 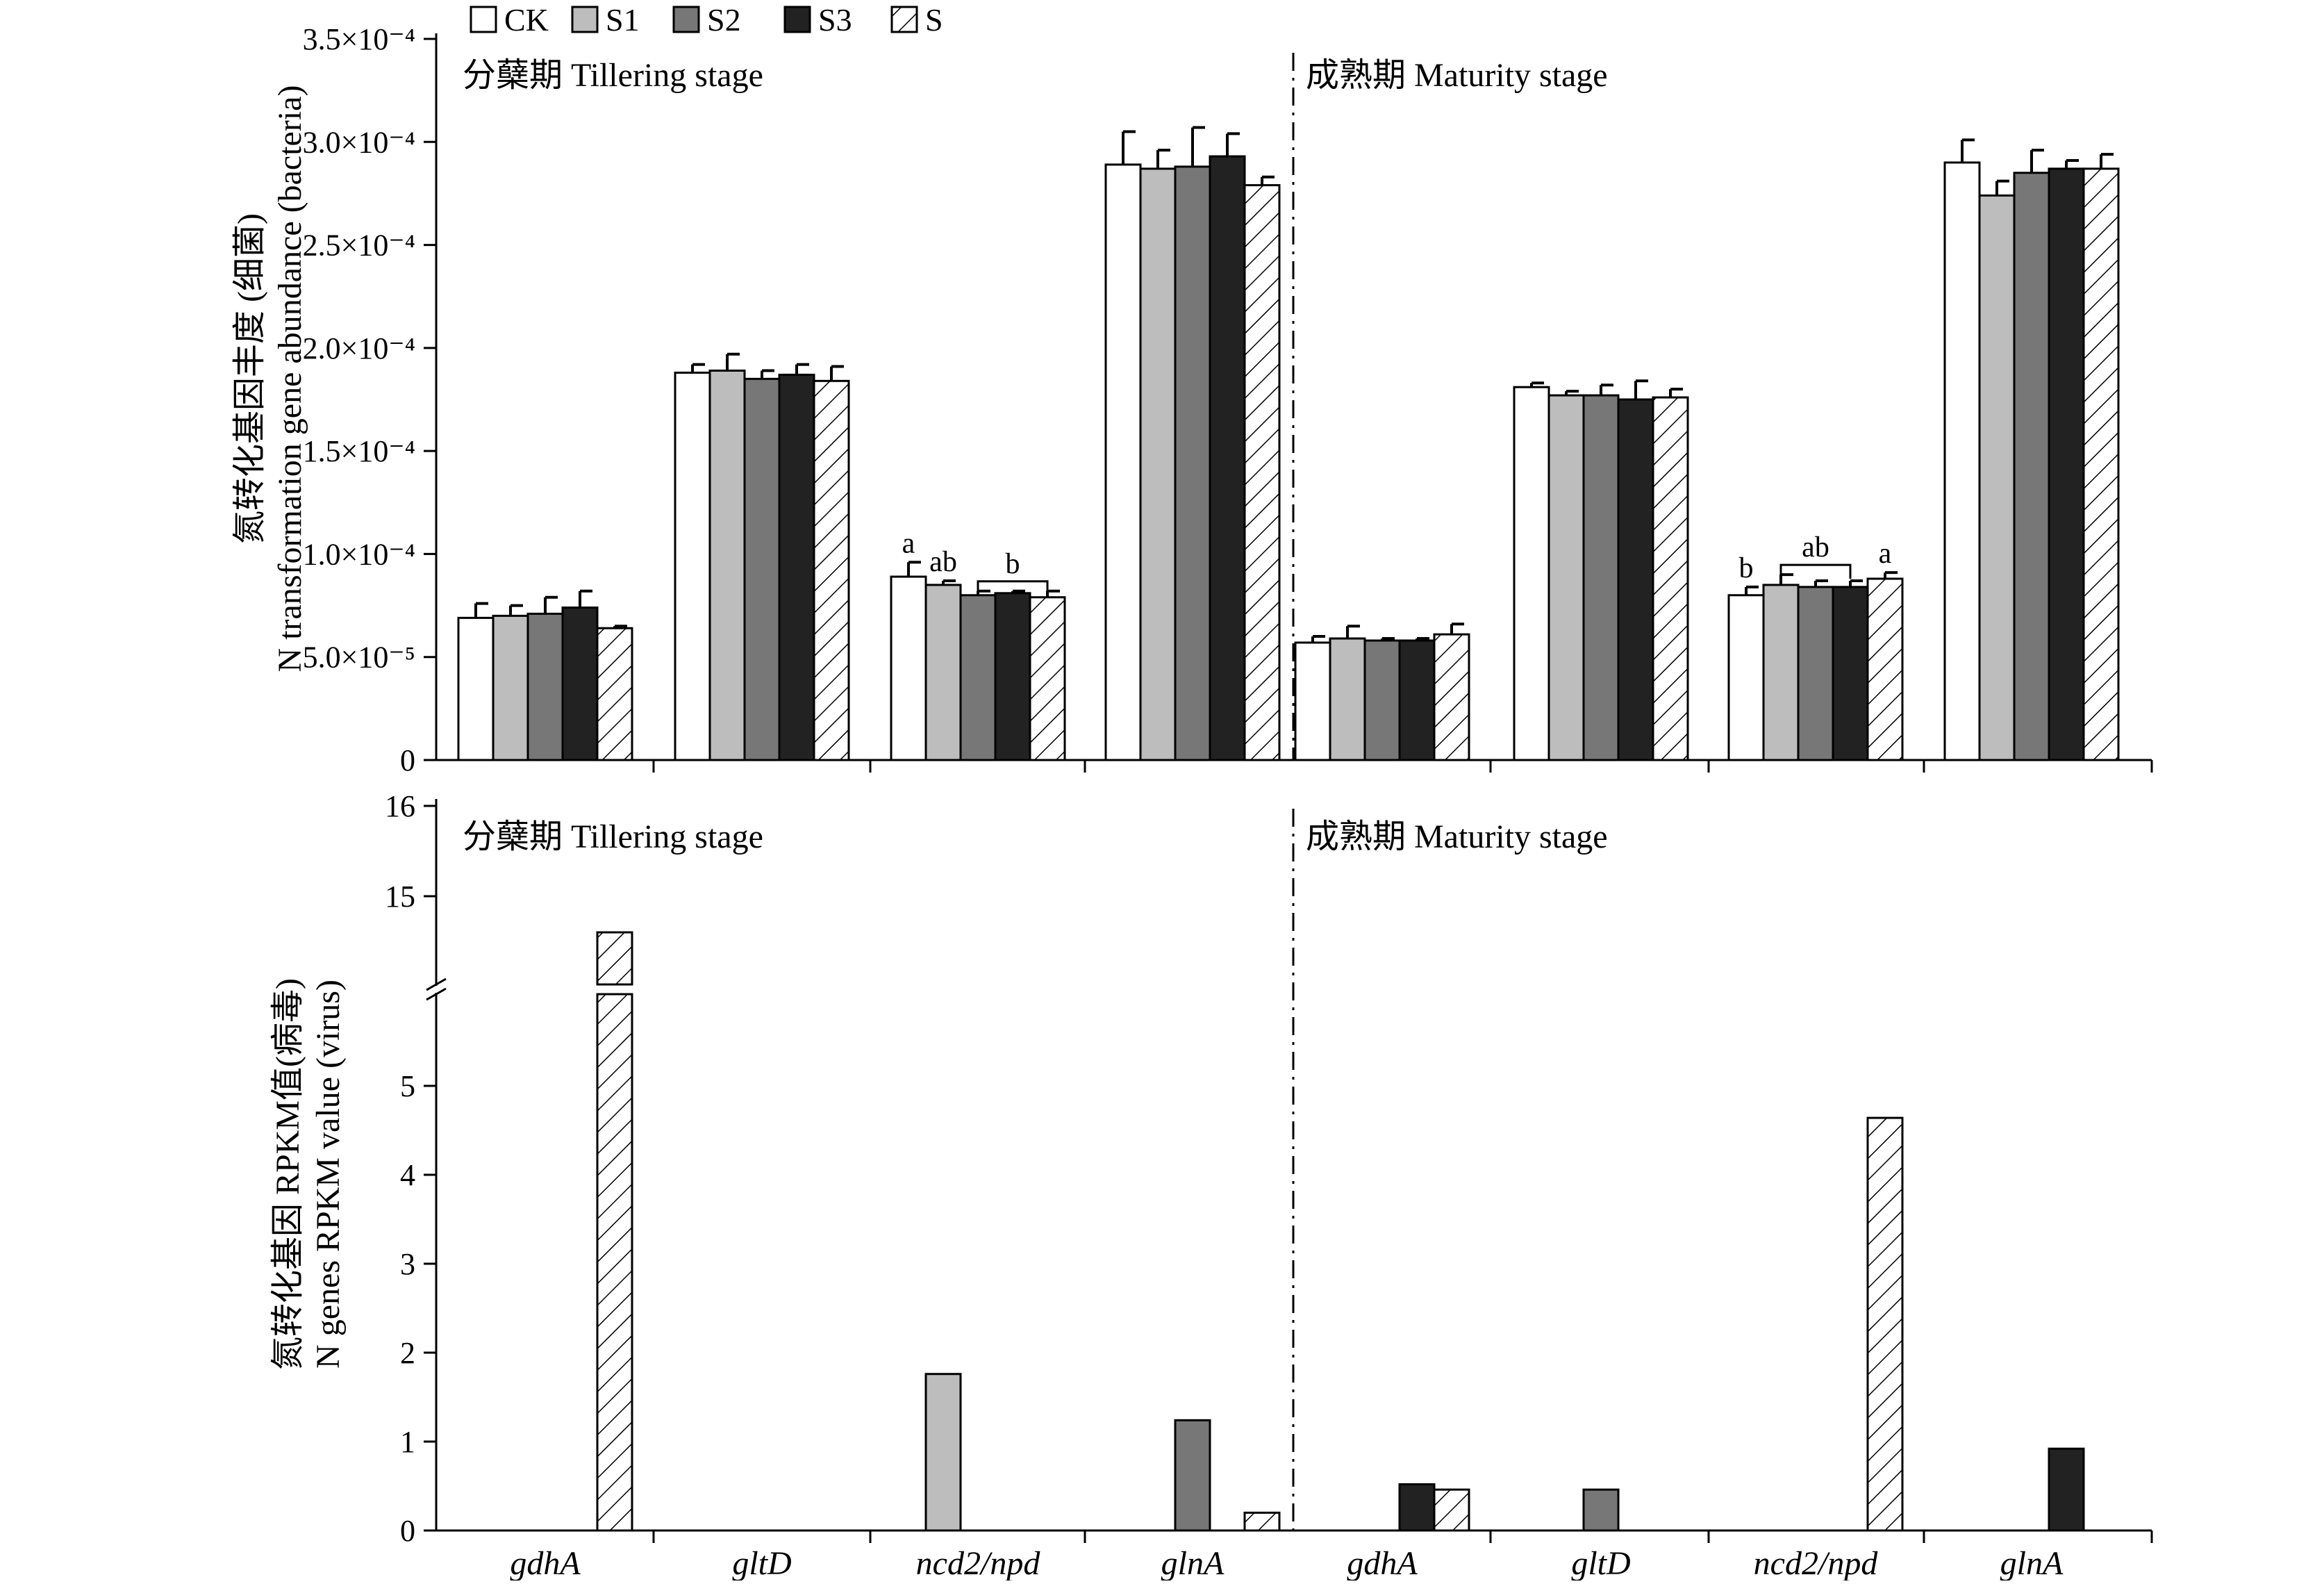 I want to click on legend-label-s2: S2, so click(x=724, y=20).